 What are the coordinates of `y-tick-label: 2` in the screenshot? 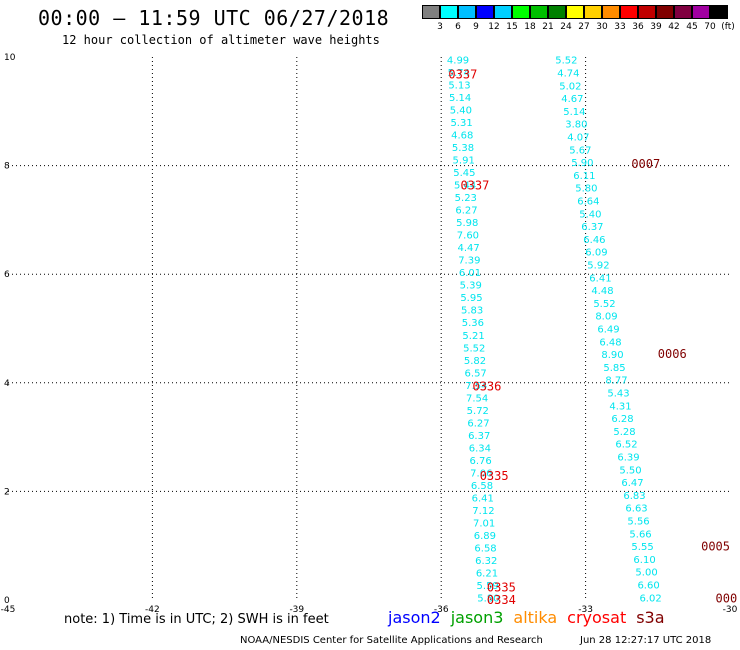 It's located at (7, 492).